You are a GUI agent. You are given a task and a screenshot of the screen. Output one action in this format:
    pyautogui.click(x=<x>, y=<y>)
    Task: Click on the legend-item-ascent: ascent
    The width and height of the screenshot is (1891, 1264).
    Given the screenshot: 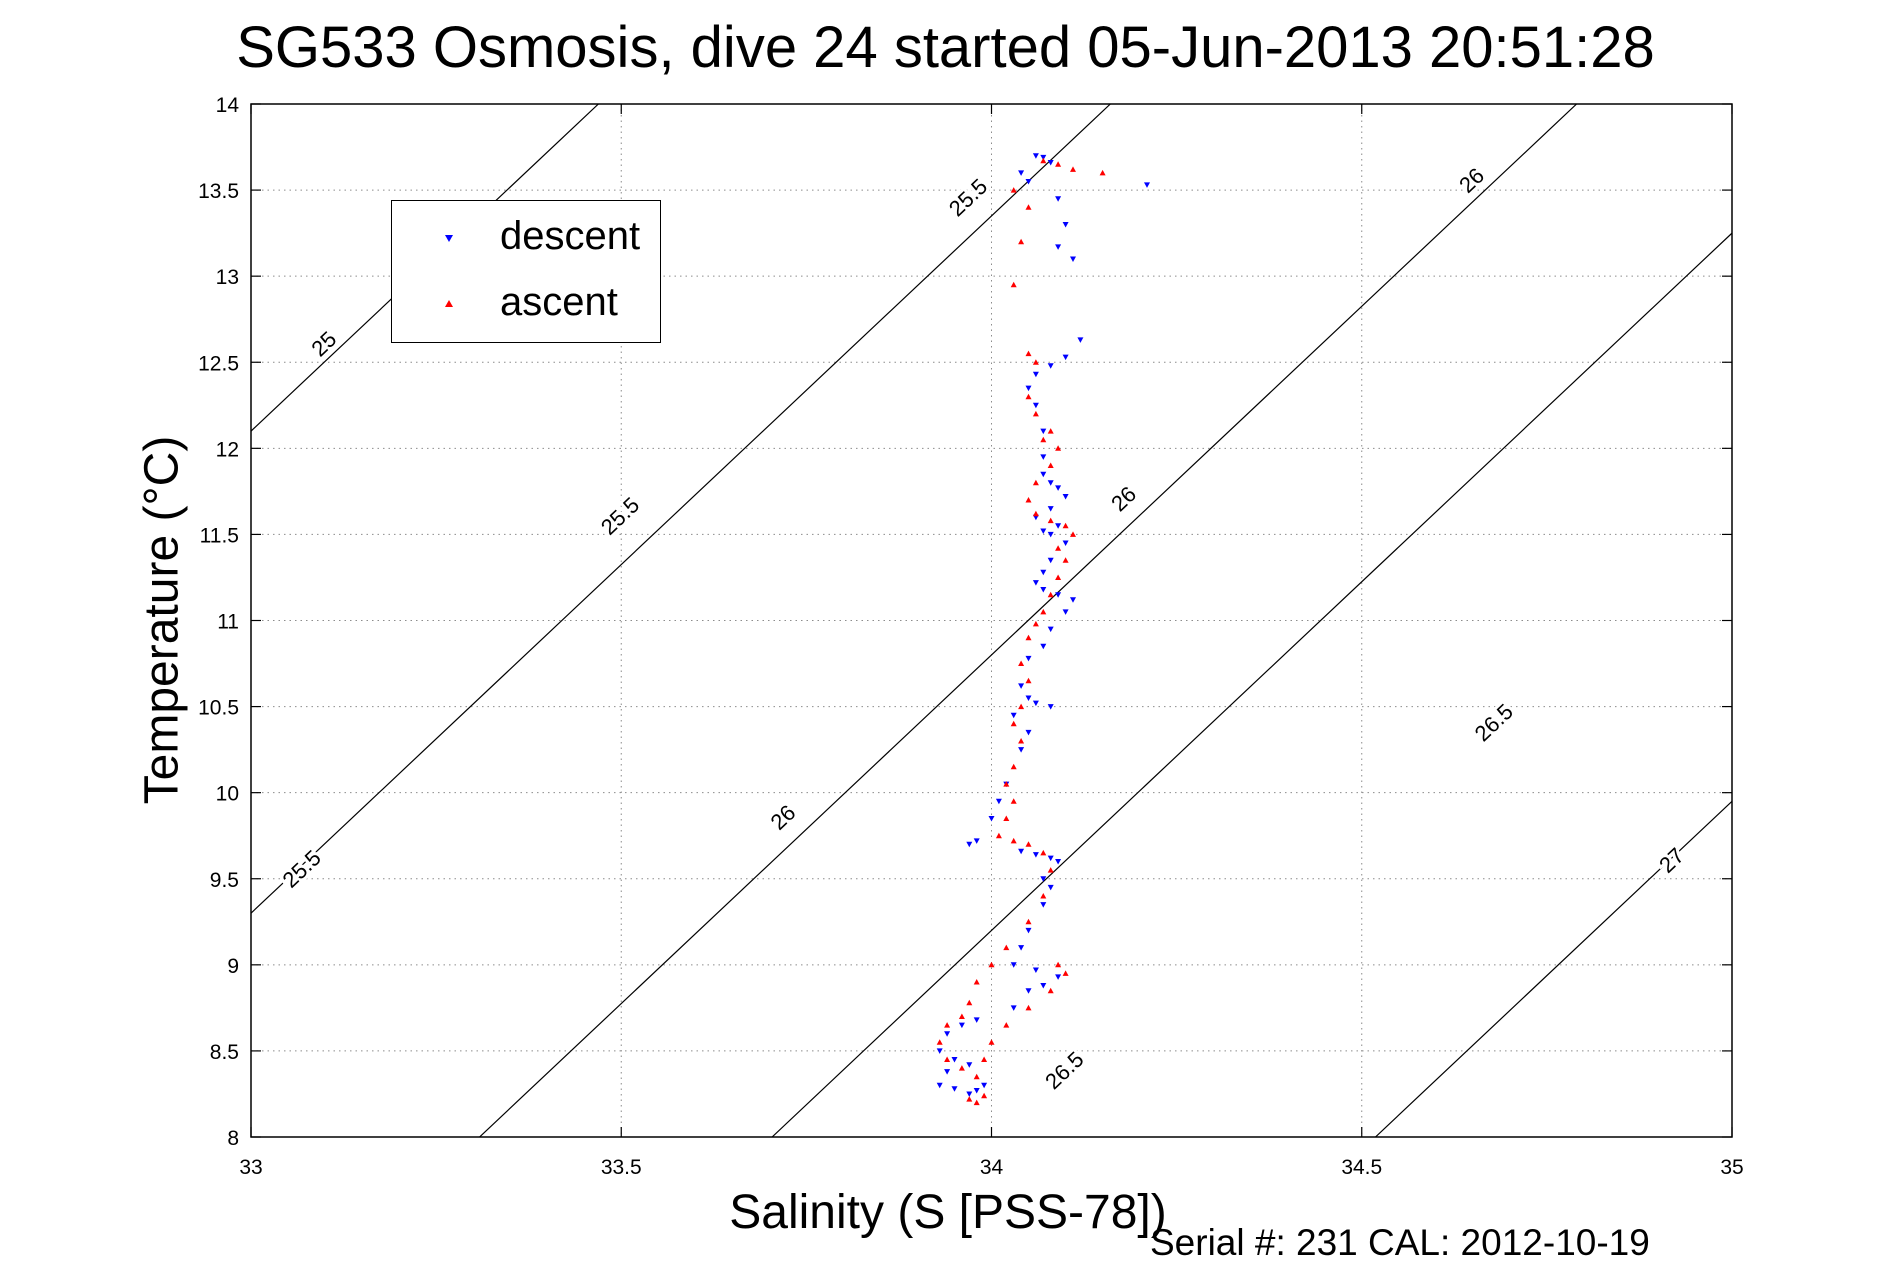 What is the action you would take?
    pyautogui.click(x=527, y=305)
    